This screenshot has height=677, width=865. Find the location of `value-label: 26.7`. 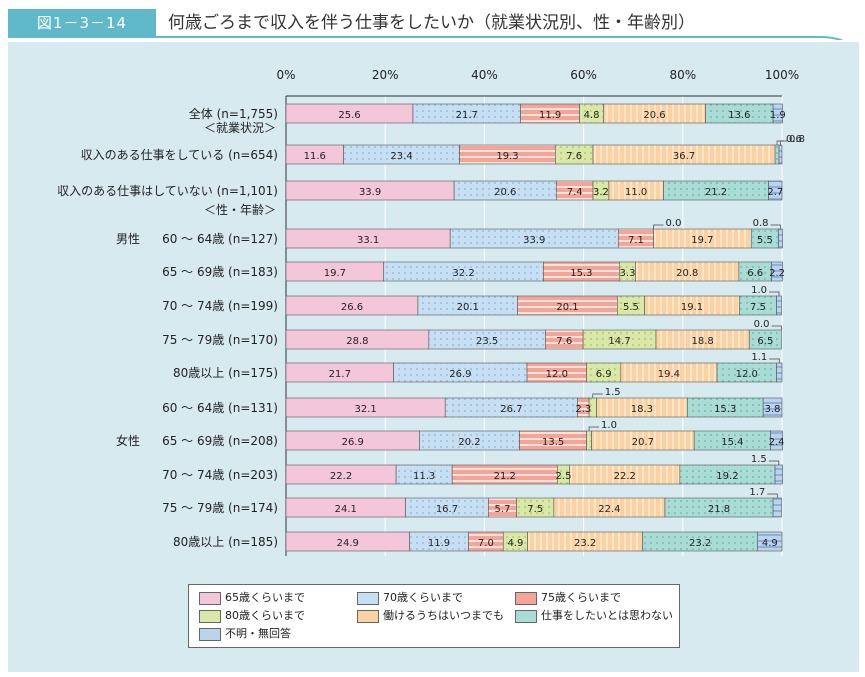

value-label: 26.7 is located at coordinates (511, 409).